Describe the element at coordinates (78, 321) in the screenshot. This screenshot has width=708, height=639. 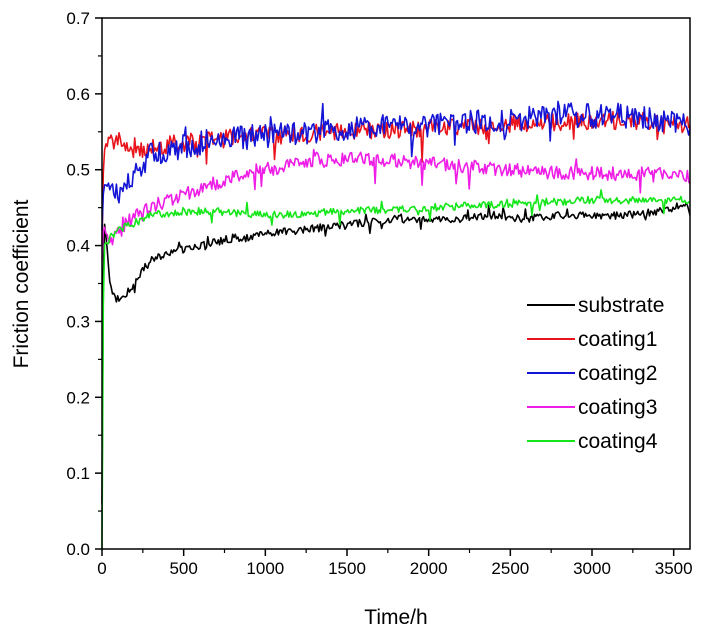
I see `y-tick-label: 0.3` at that location.